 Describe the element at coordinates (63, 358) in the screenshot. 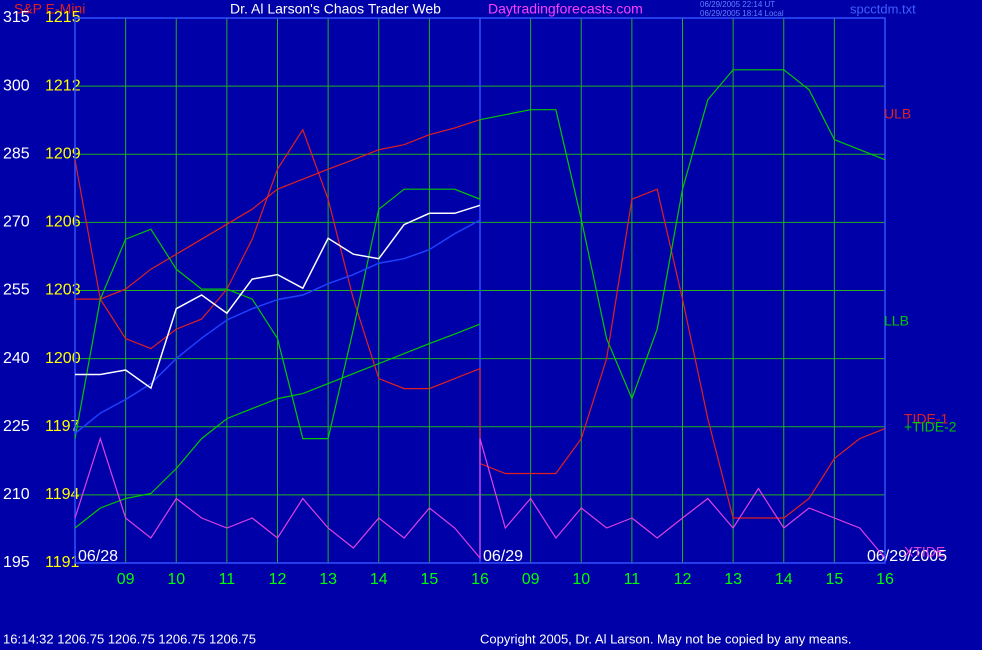

I see `y2-tick-label: 1200` at that location.